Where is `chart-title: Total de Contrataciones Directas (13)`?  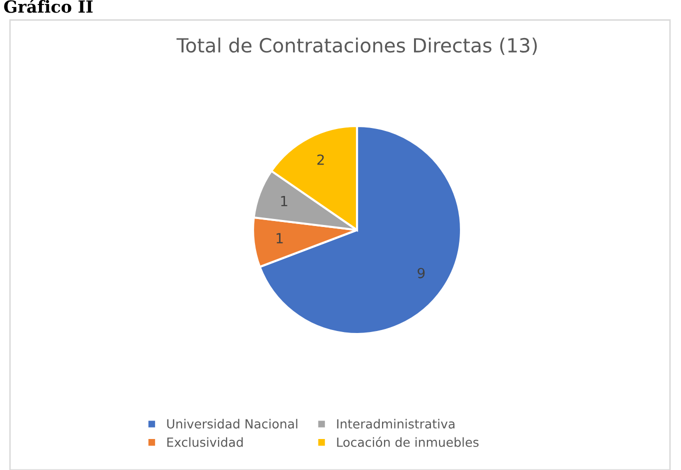
chart-title: Total de Contrataciones Directas (13) is located at coordinates (356, 46).